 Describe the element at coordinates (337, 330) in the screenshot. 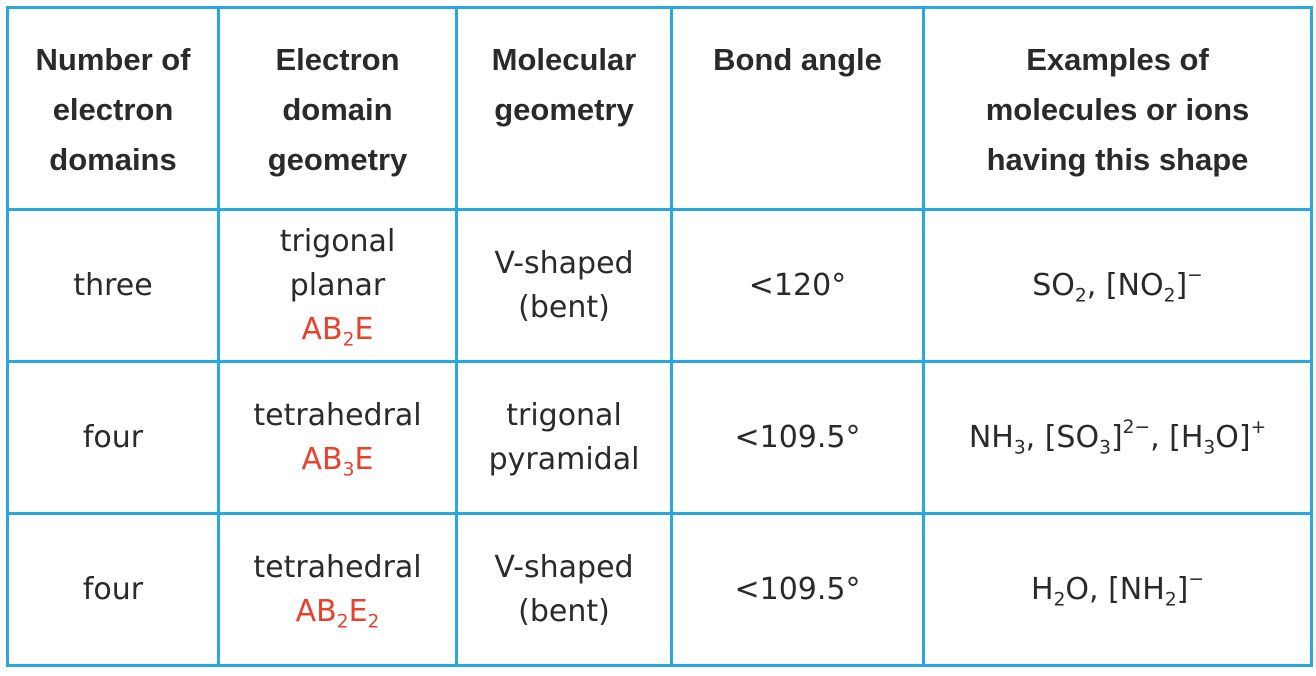

I see `edg-formula: AB2E` at that location.